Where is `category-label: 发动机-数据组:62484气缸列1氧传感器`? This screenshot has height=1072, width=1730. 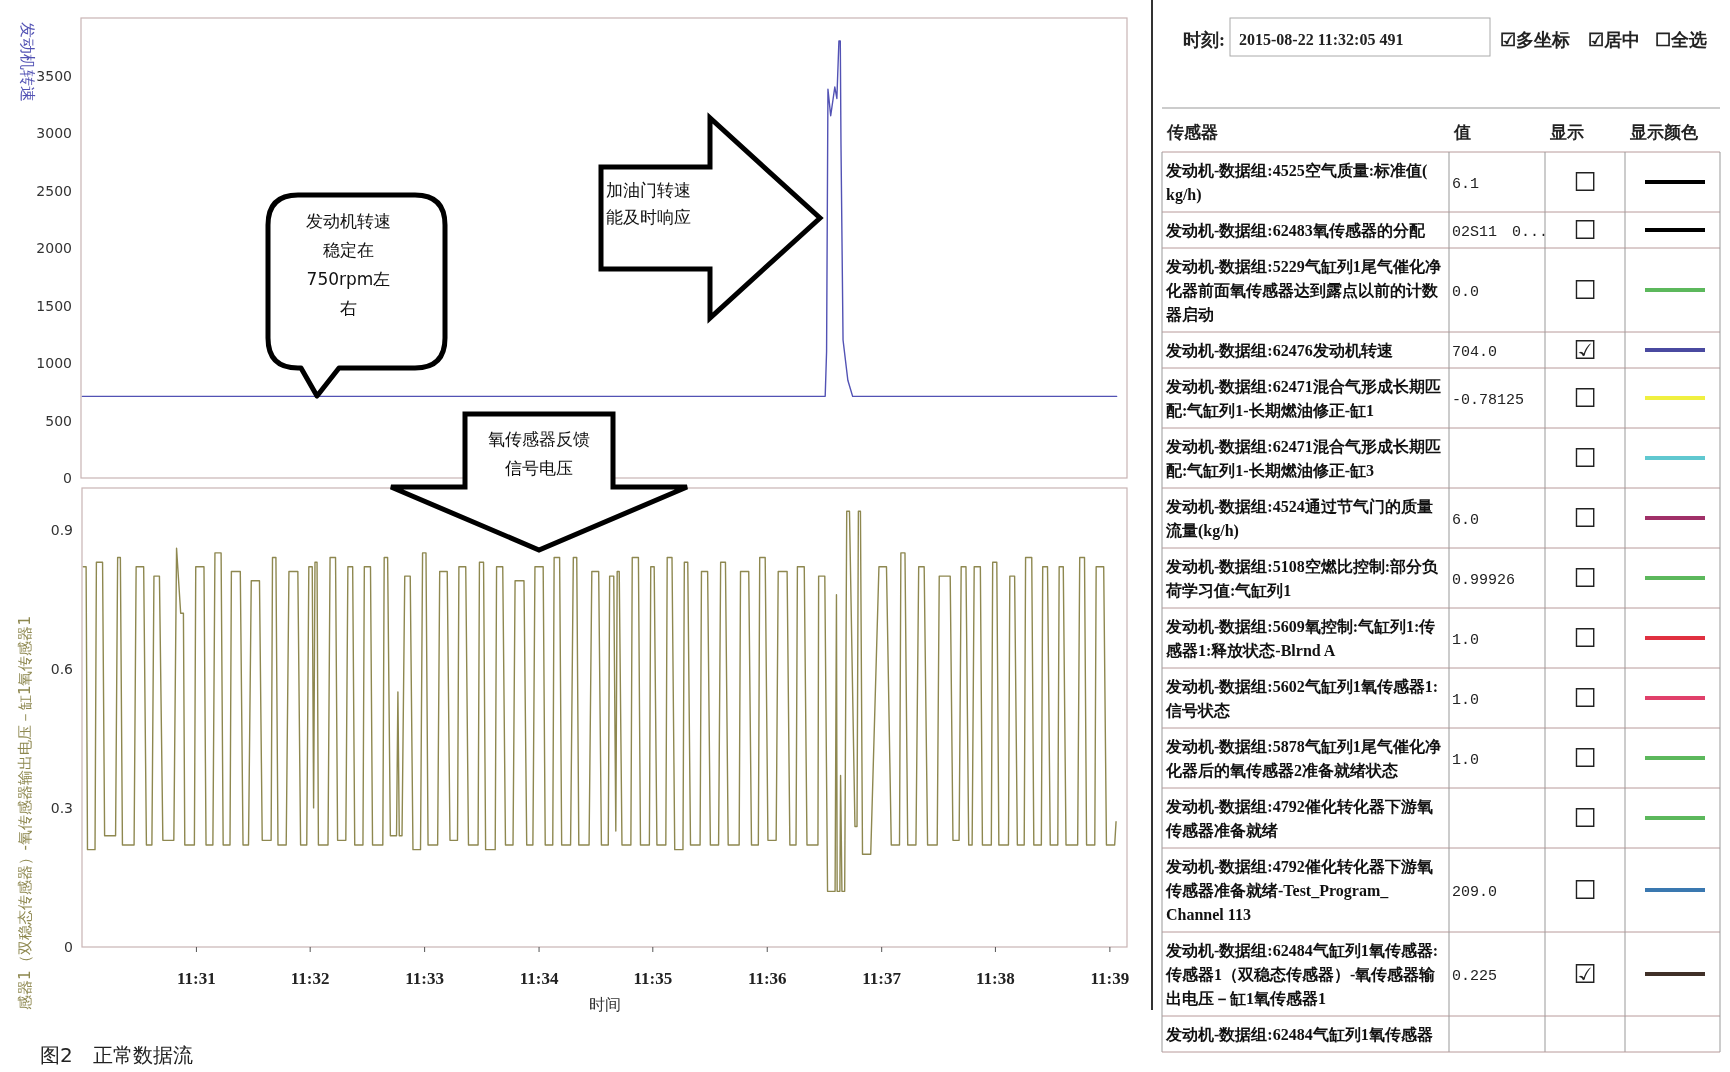 category-label: 发动机-数据组:62484气缸列1氧传感器 is located at coordinates (1299, 1034).